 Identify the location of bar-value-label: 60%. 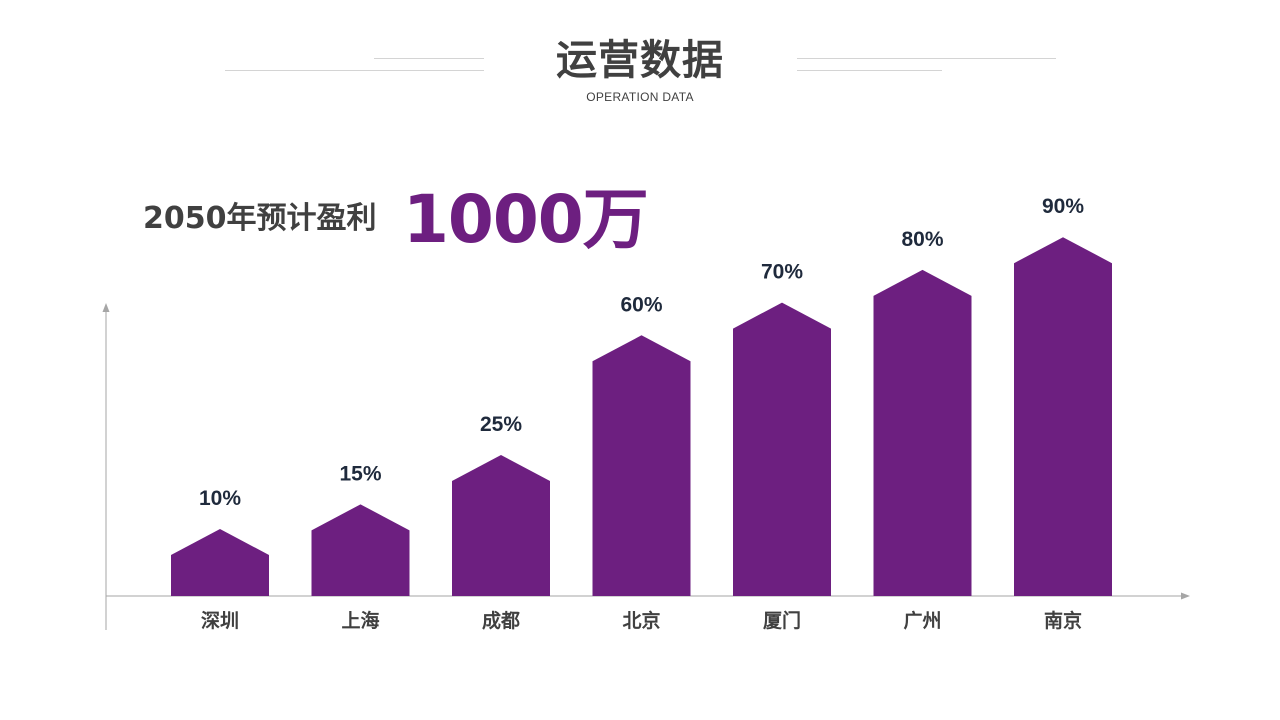
(641, 304).